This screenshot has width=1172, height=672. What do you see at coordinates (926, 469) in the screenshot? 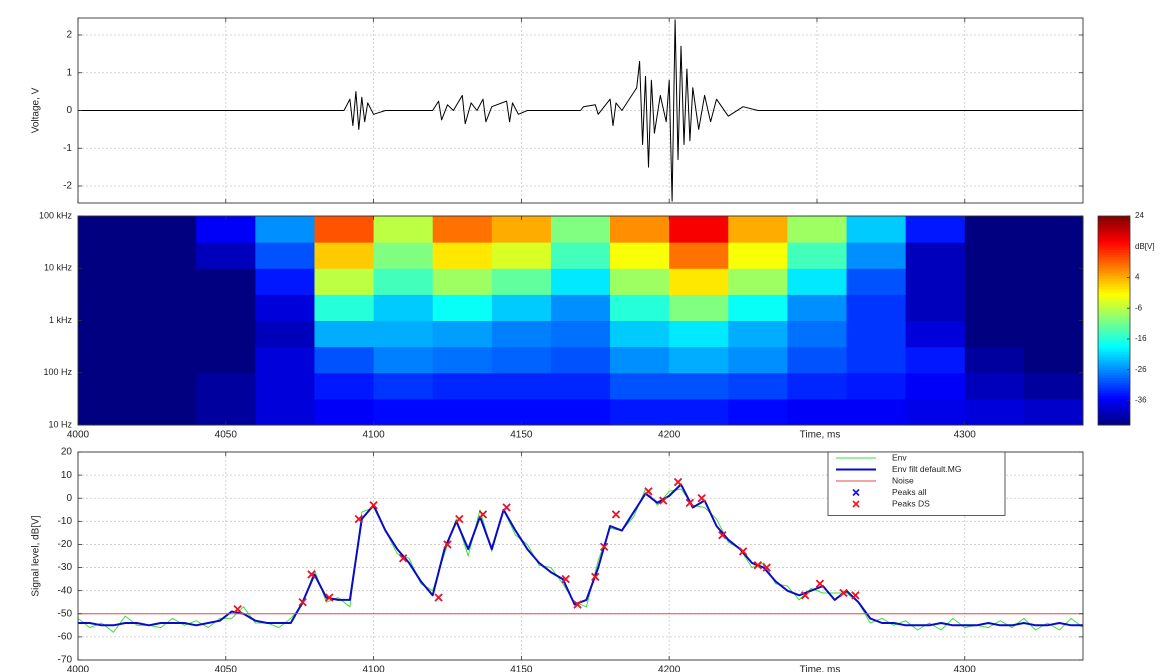
I see `legend-label: Env filt default.MG` at bounding box center [926, 469].